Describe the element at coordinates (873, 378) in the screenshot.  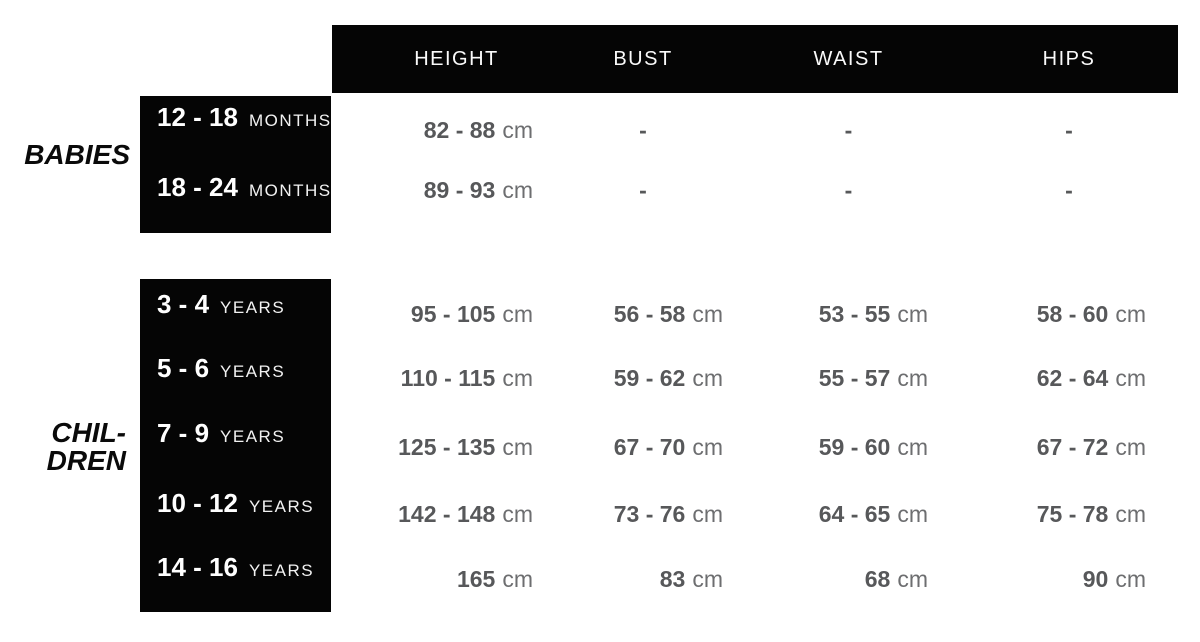
I see `waist-value: 55 - 57 cm` at that location.